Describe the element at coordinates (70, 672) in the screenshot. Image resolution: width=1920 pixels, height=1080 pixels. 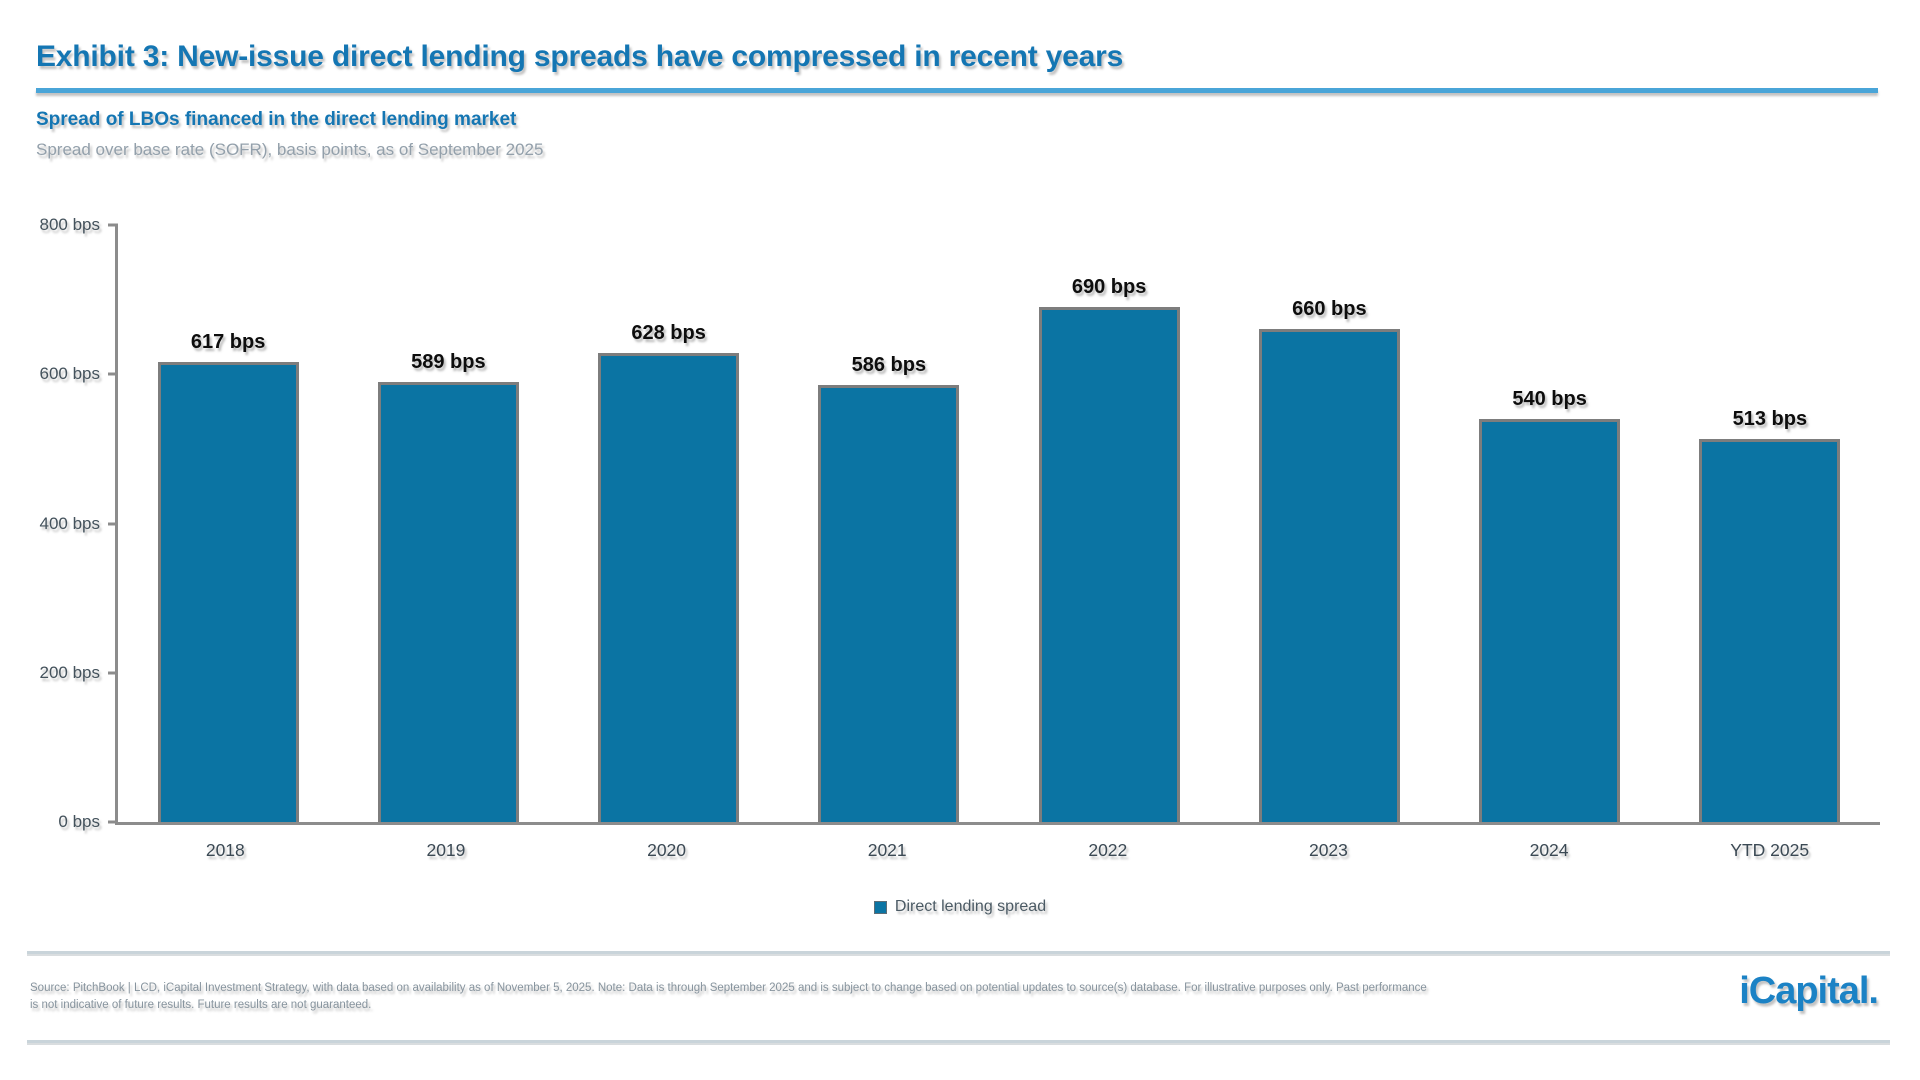
I see `y-tick-label-200: 200 bps` at that location.